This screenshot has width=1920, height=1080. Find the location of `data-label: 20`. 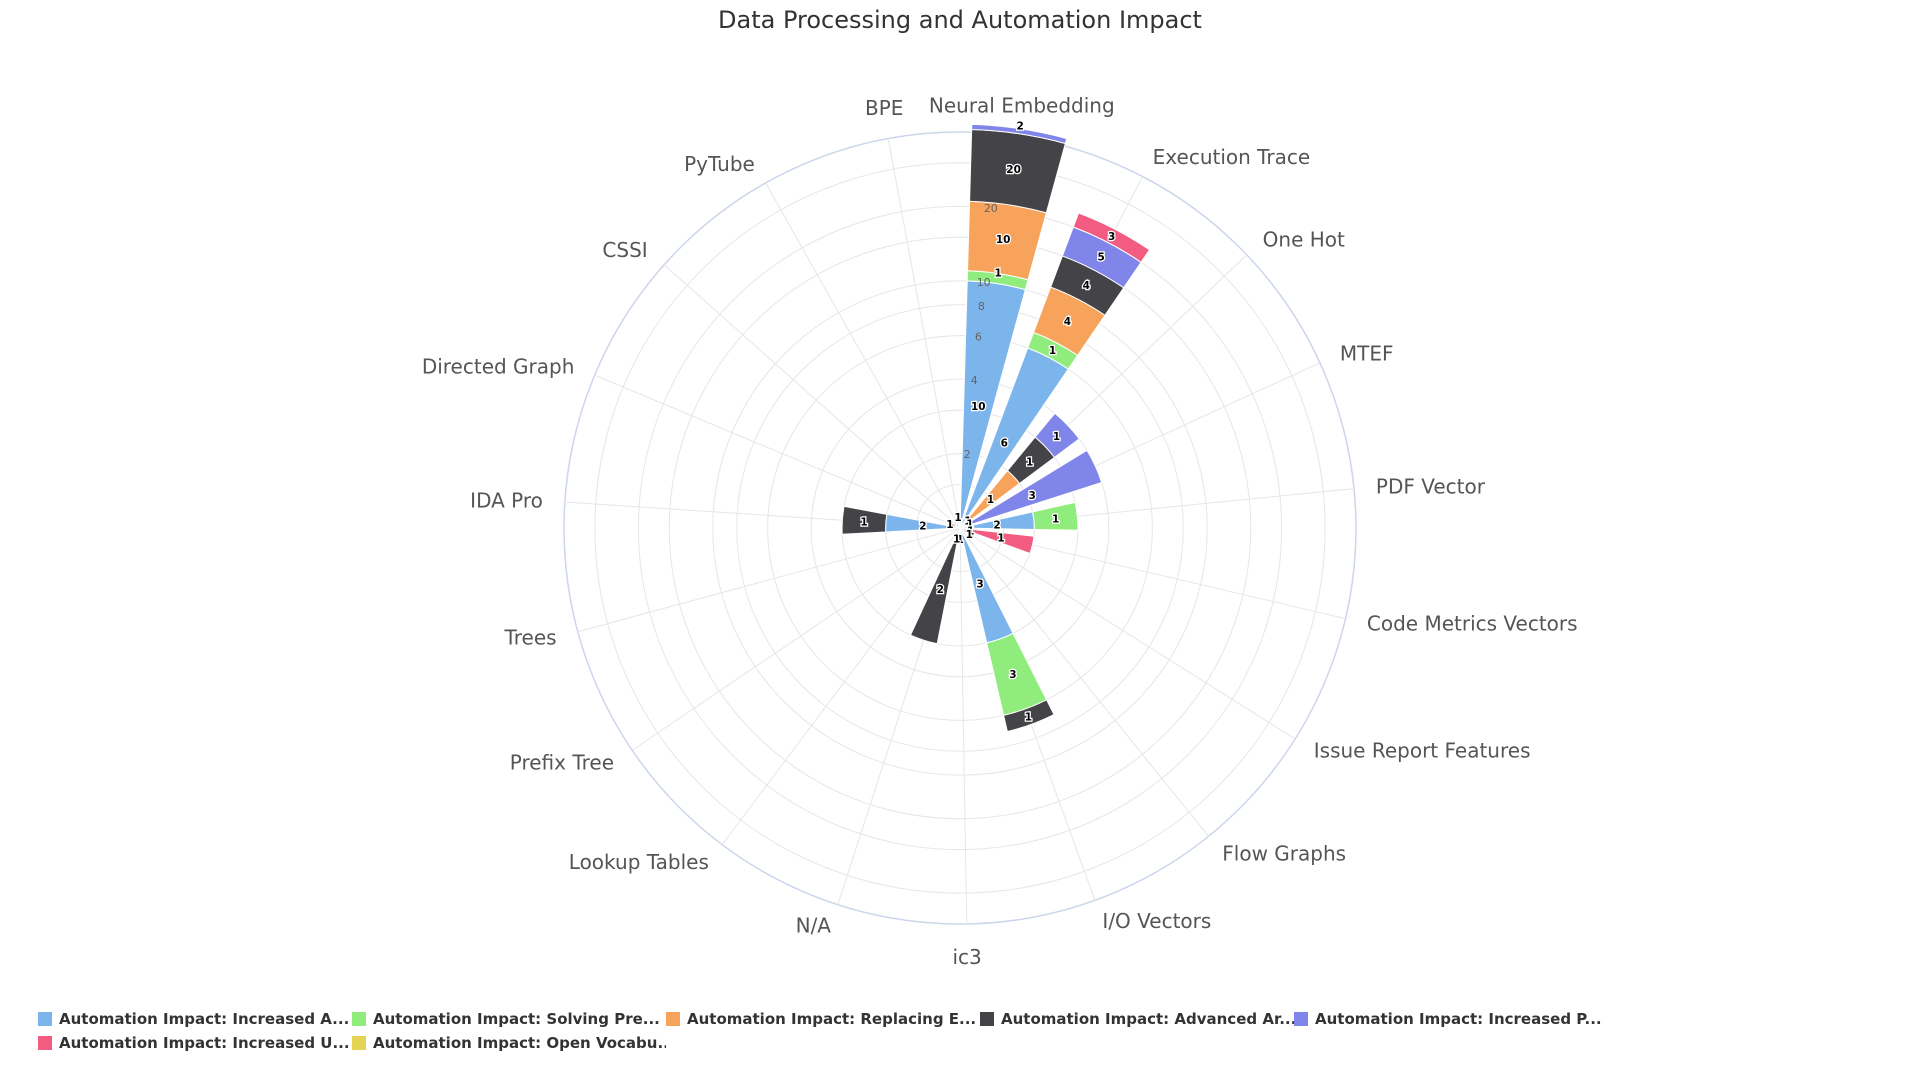

data-label: 20 is located at coordinates (1013, 170).